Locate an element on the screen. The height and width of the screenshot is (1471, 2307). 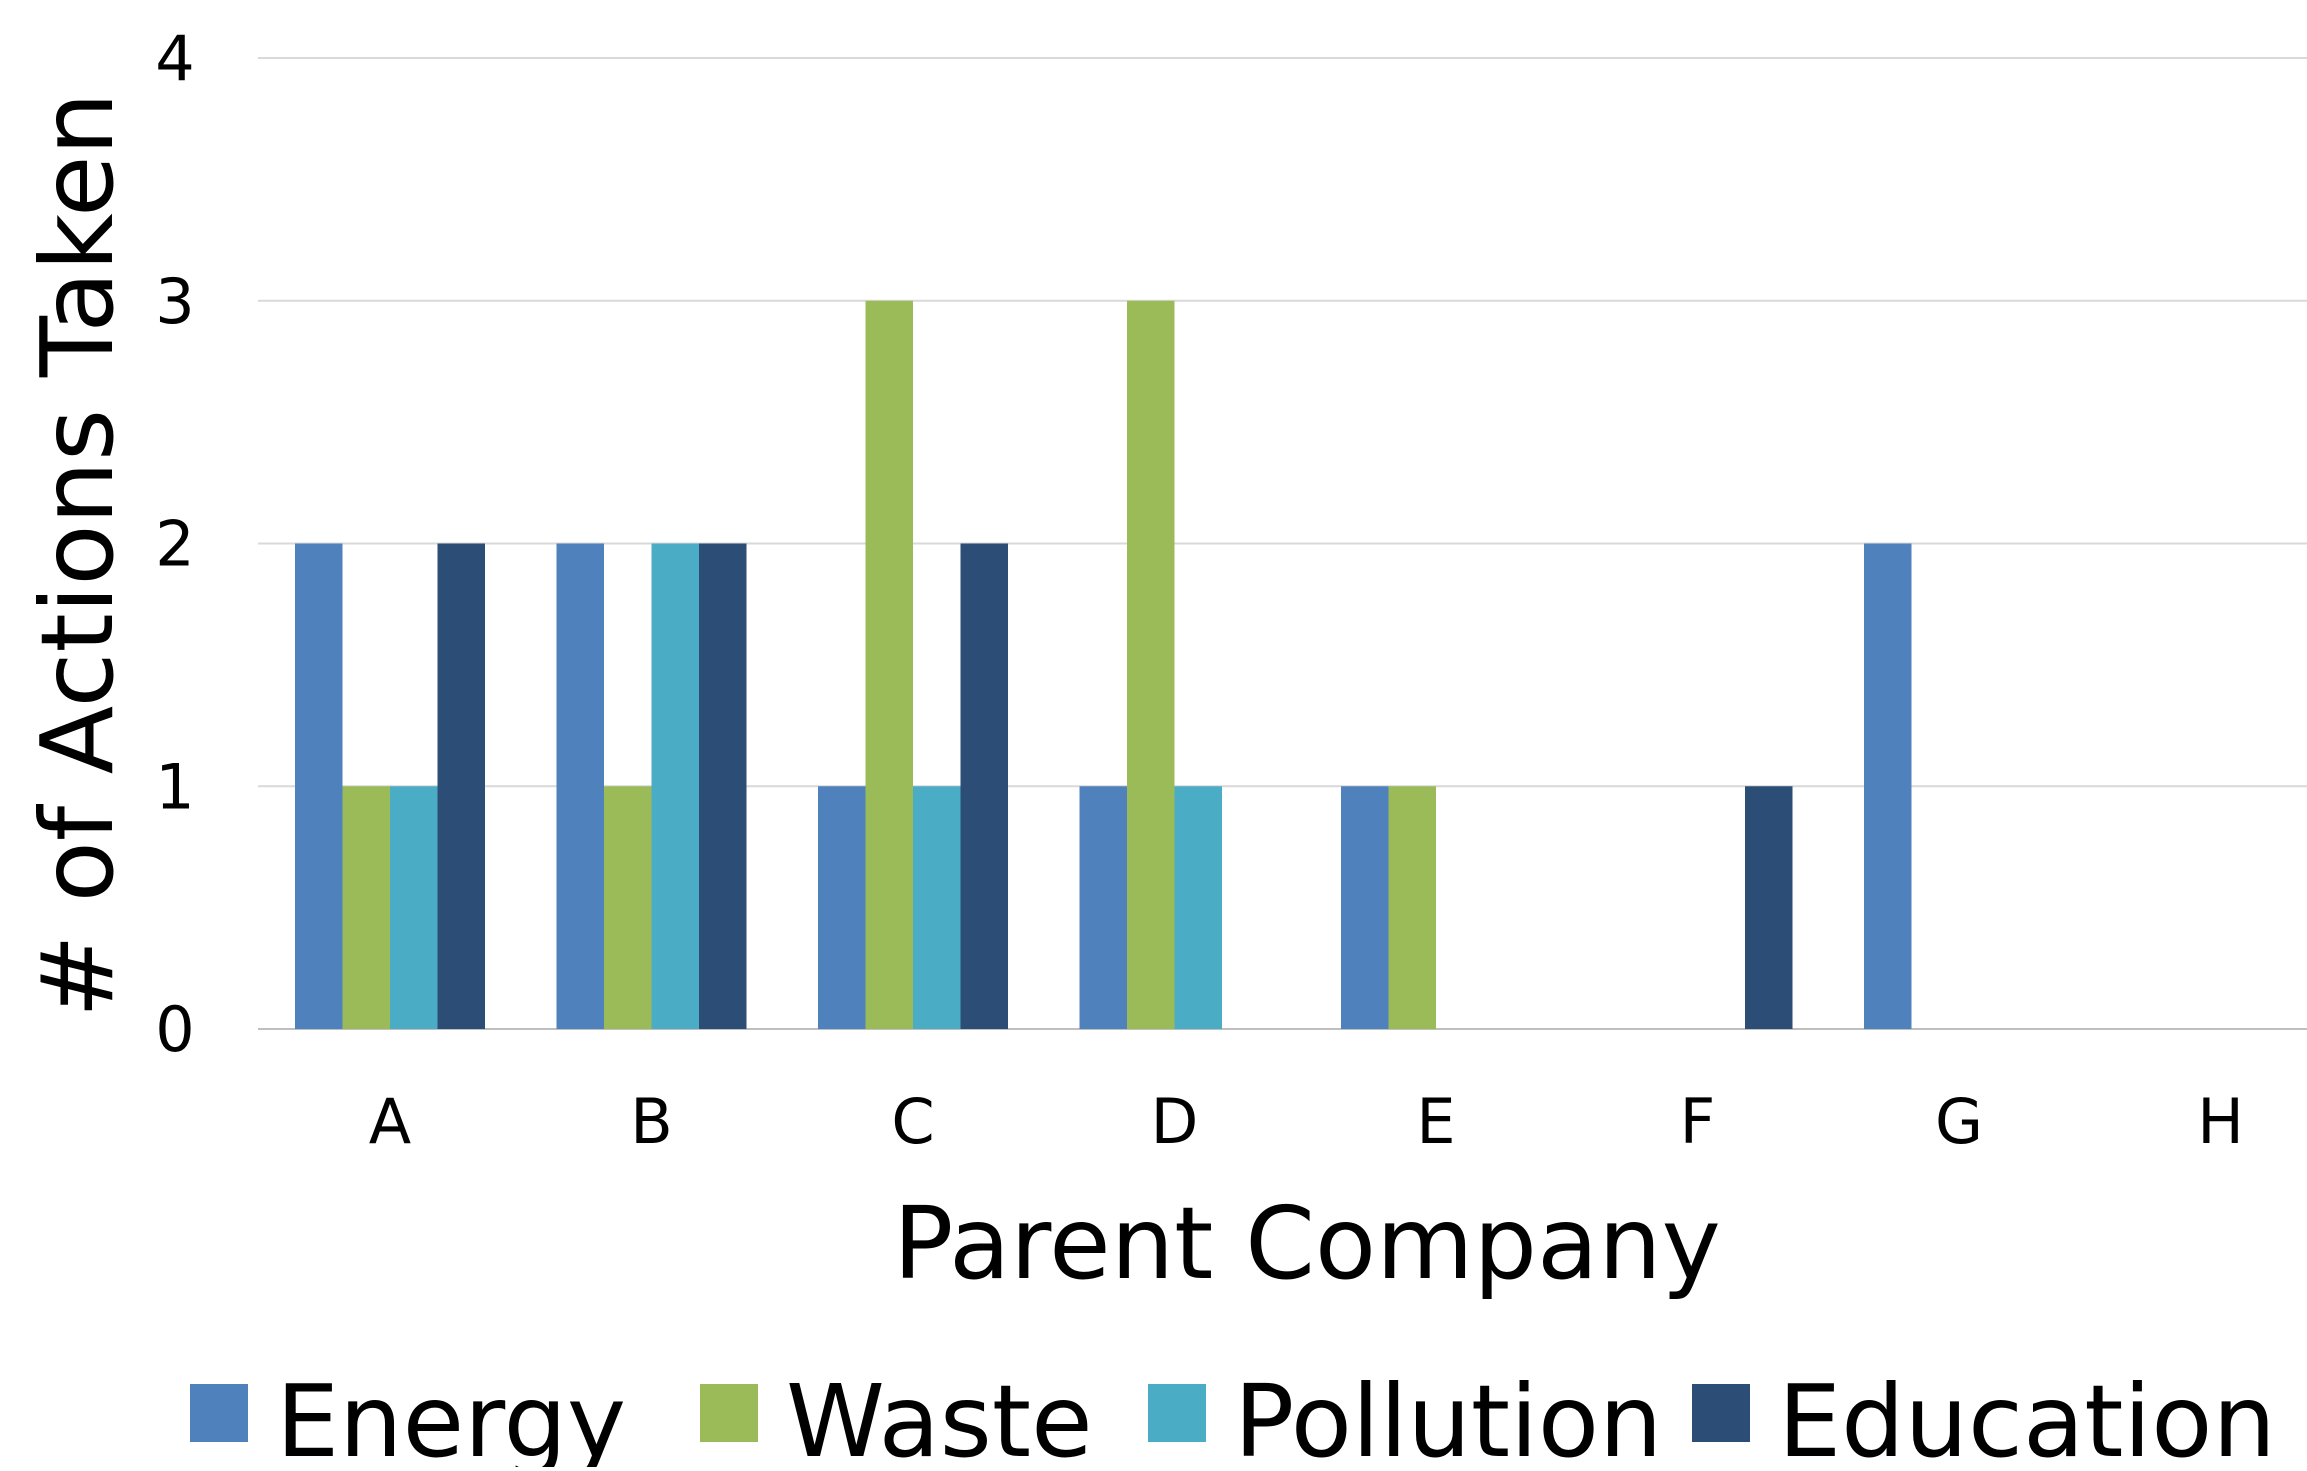
x-tick-label: C is located at coordinates (912, 1121).